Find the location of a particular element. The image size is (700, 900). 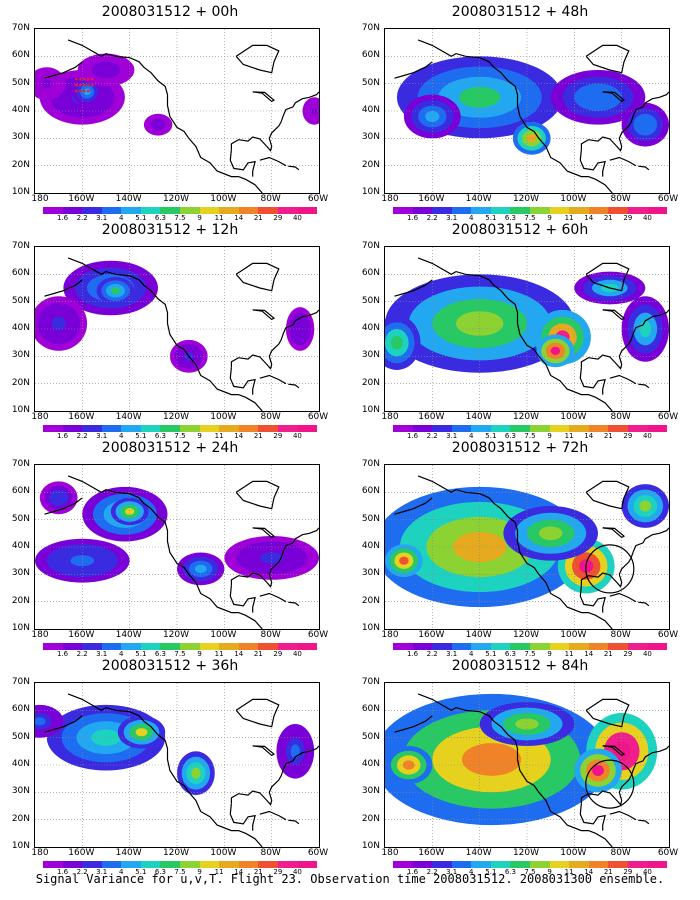

longitude-label: 160W is located at coordinates (431, 417).